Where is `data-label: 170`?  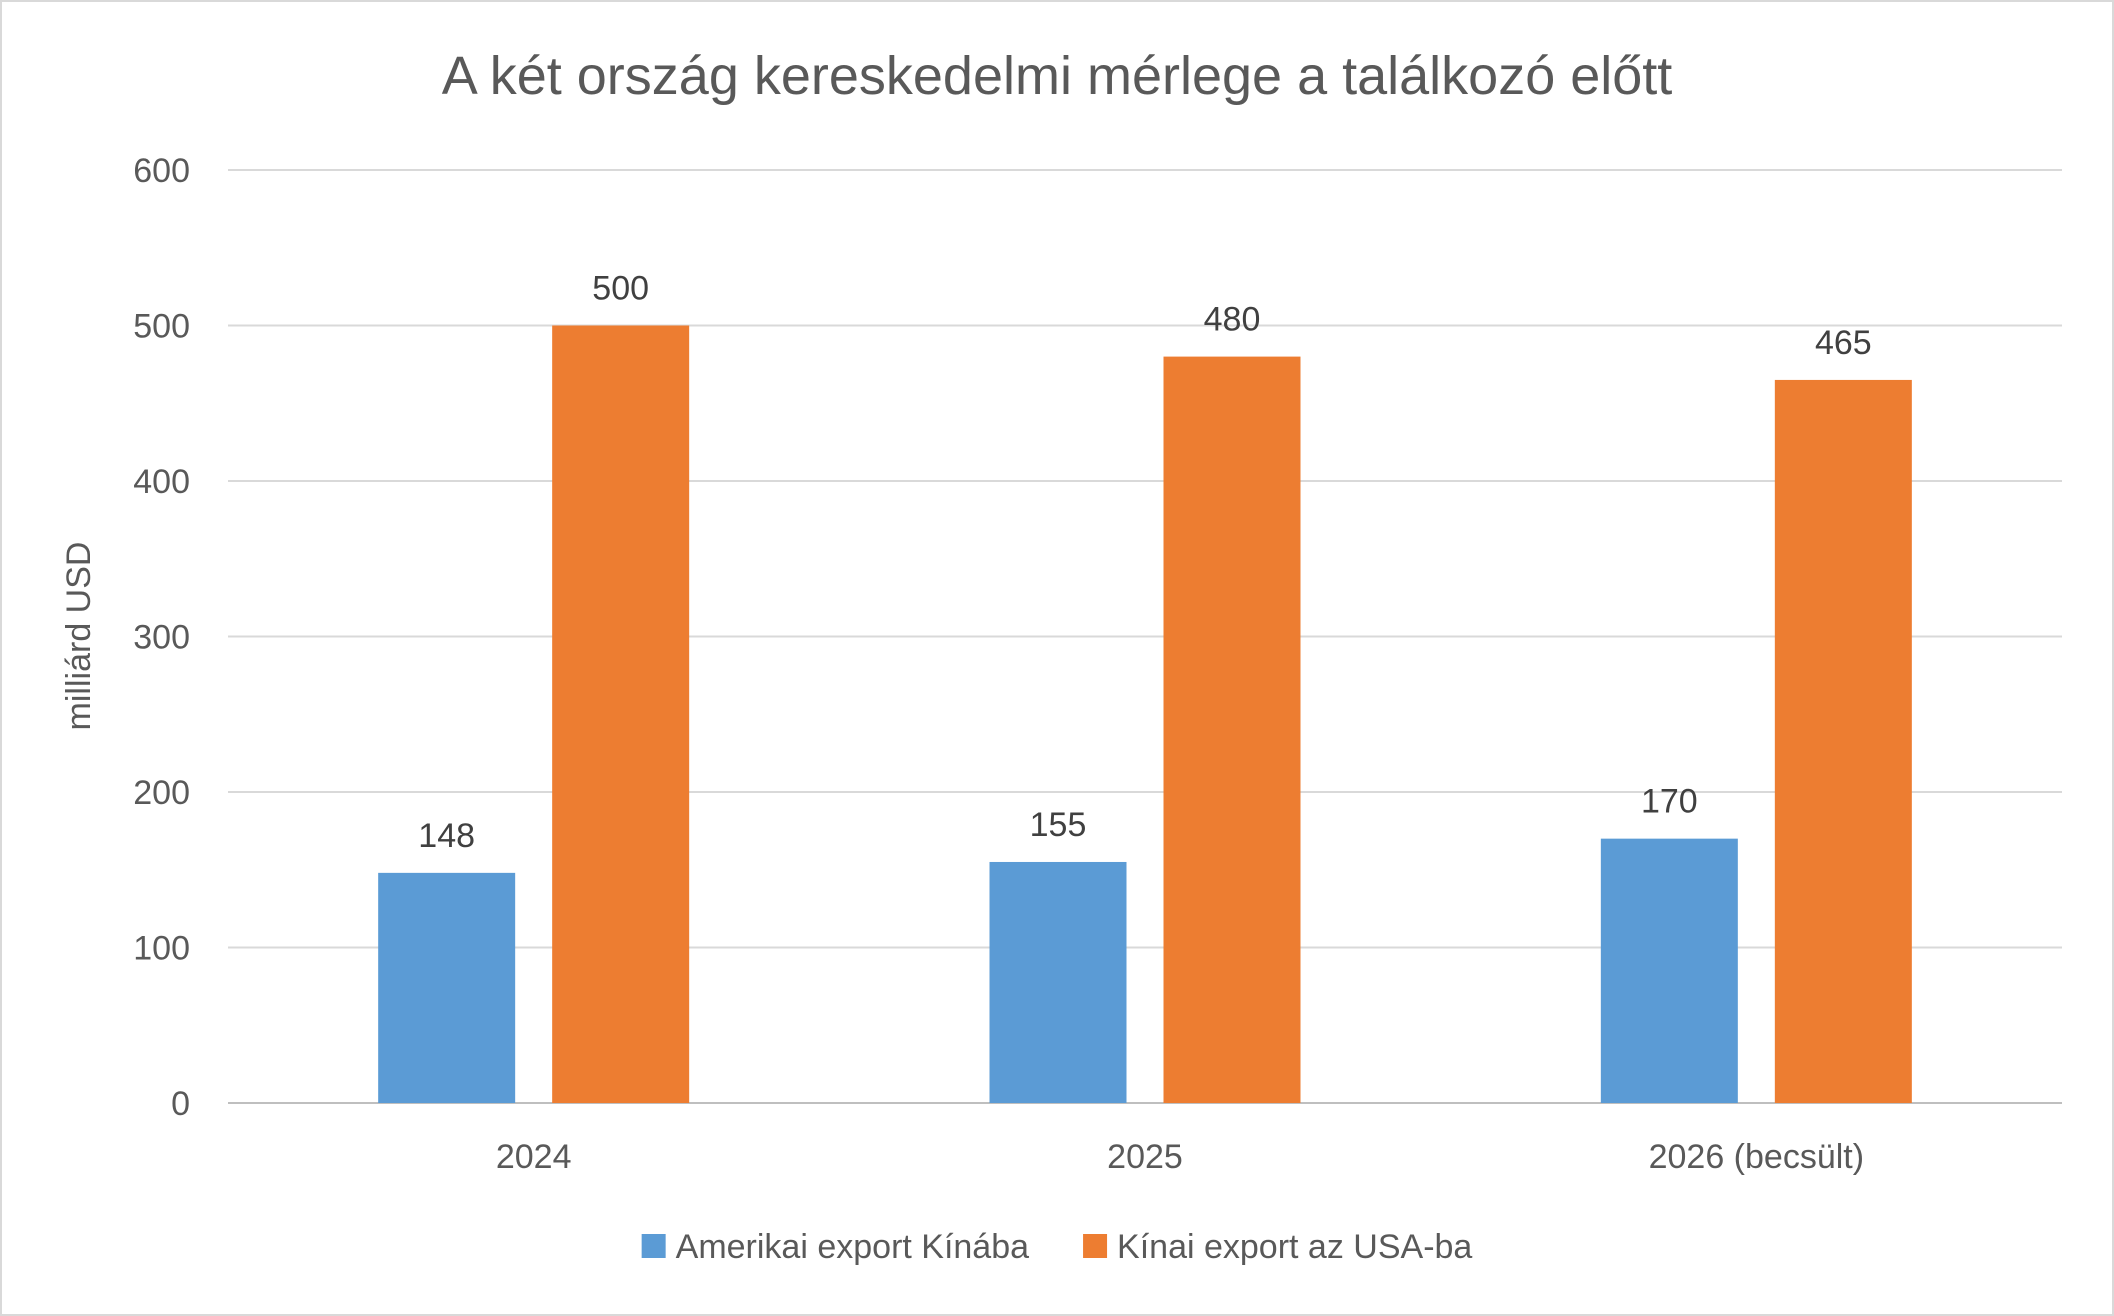 data-label: 170 is located at coordinates (1669, 802).